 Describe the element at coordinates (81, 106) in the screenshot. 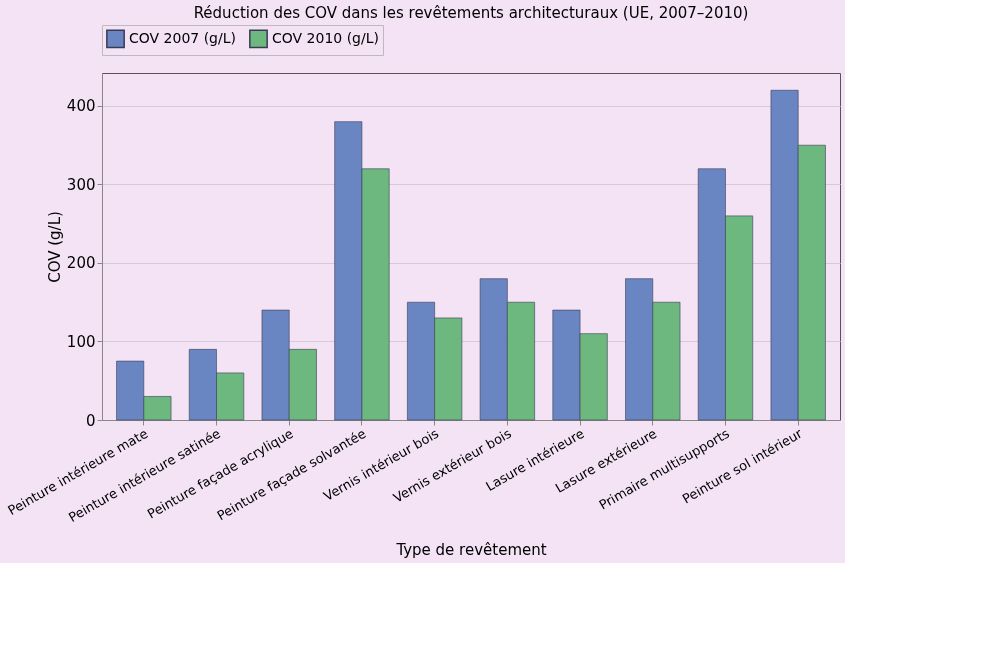

I see `y-tick-label: 400` at that location.